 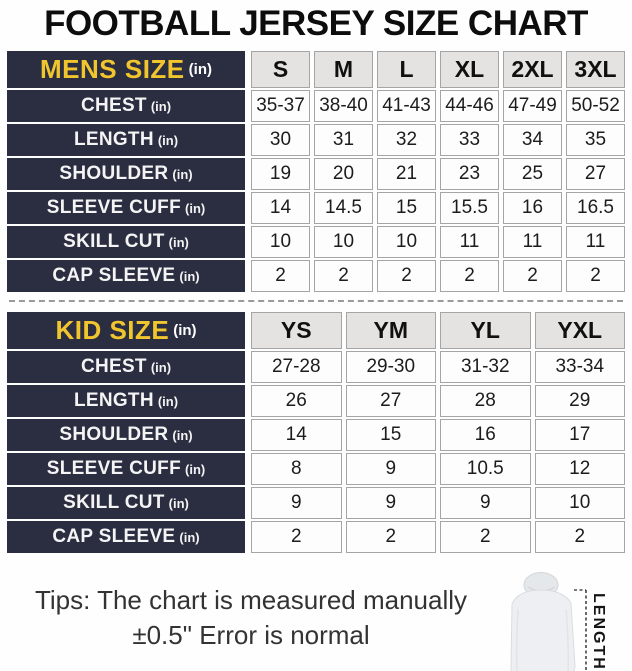 What do you see at coordinates (280, 69) in the screenshot?
I see `mens-col-s: S` at bounding box center [280, 69].